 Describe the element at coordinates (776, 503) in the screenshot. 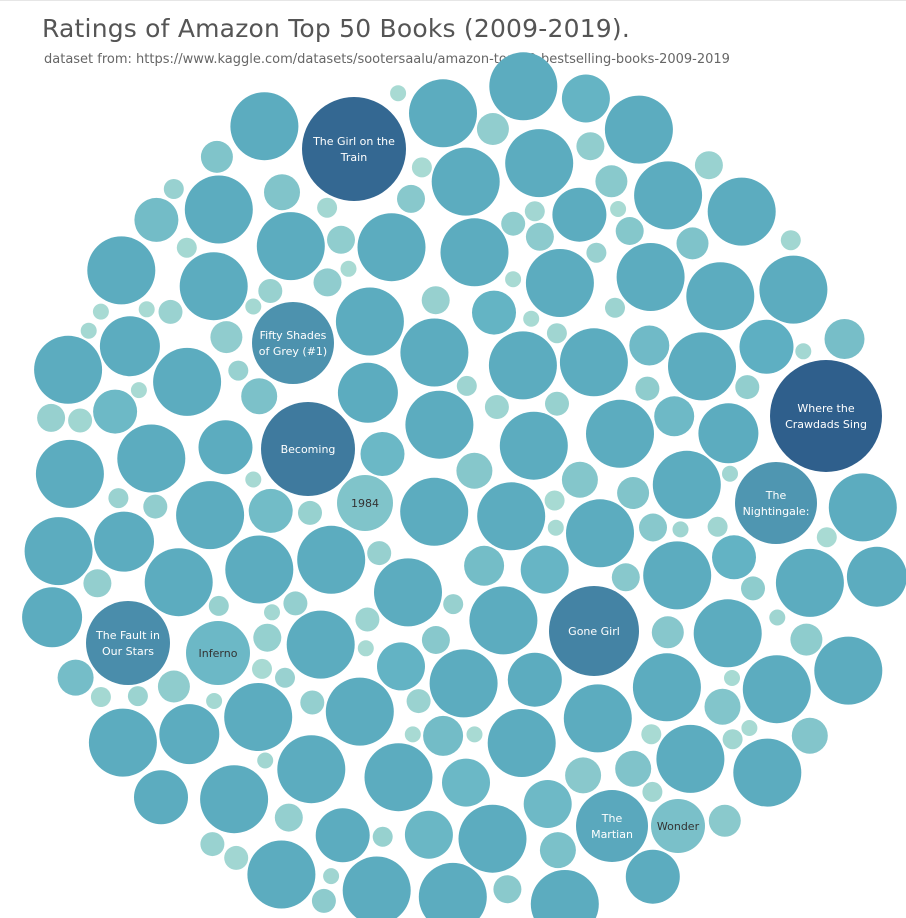

I see `bubble-the-nightingale` at that location.